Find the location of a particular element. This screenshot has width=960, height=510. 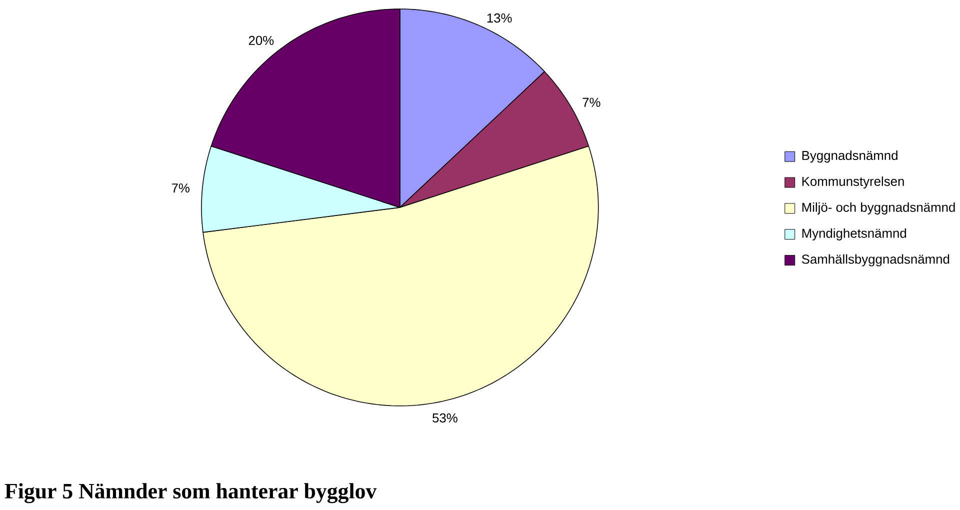

legend-label: Samhällsbyggnadsnämnd is located at coordinates (876, 260).